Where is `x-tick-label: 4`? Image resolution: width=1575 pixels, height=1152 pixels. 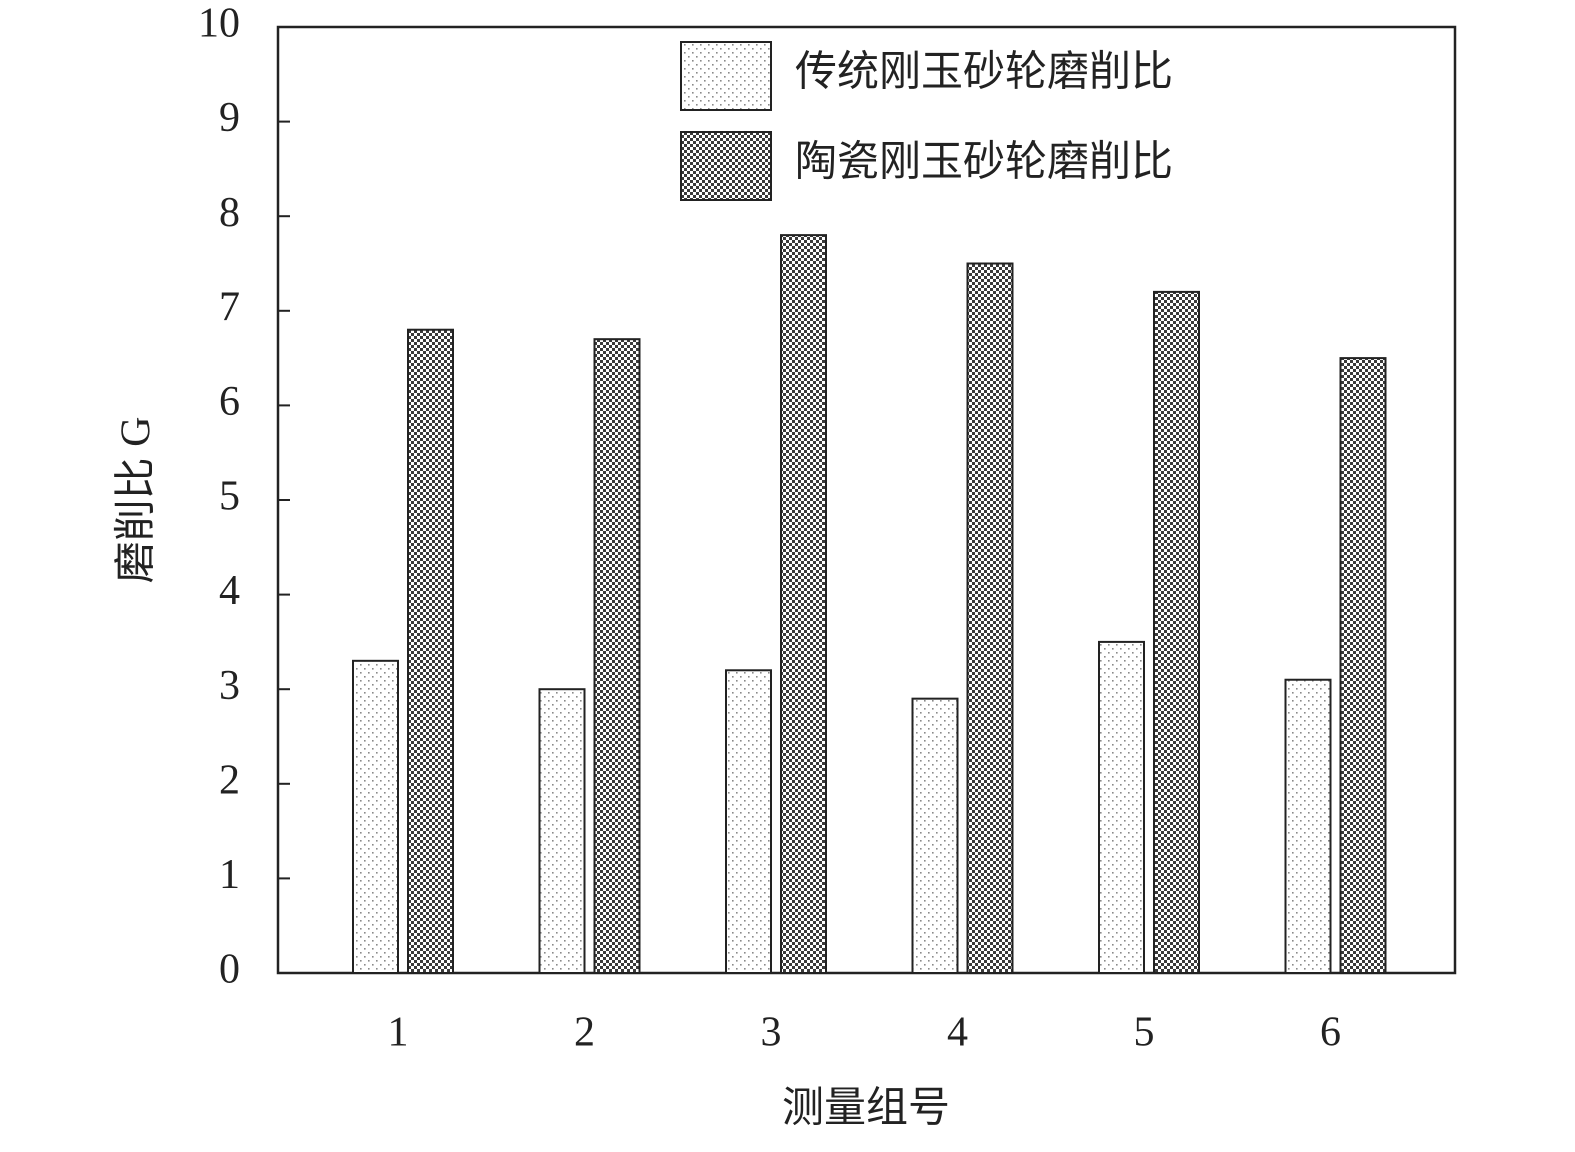 x-tick-label: 4 is located at coordinates (957, 1033).